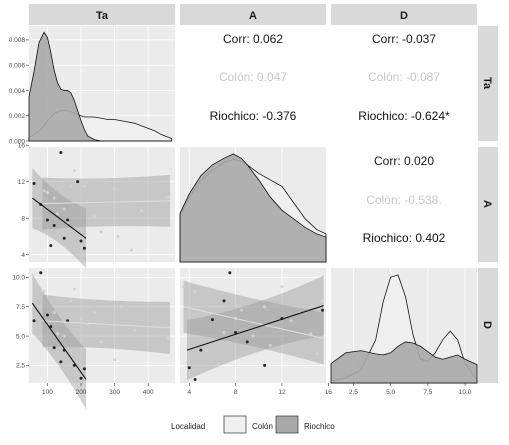 The width and height of the screenshot is (509, 445). I want to click on ta-density-riochico, so click(100, 86).